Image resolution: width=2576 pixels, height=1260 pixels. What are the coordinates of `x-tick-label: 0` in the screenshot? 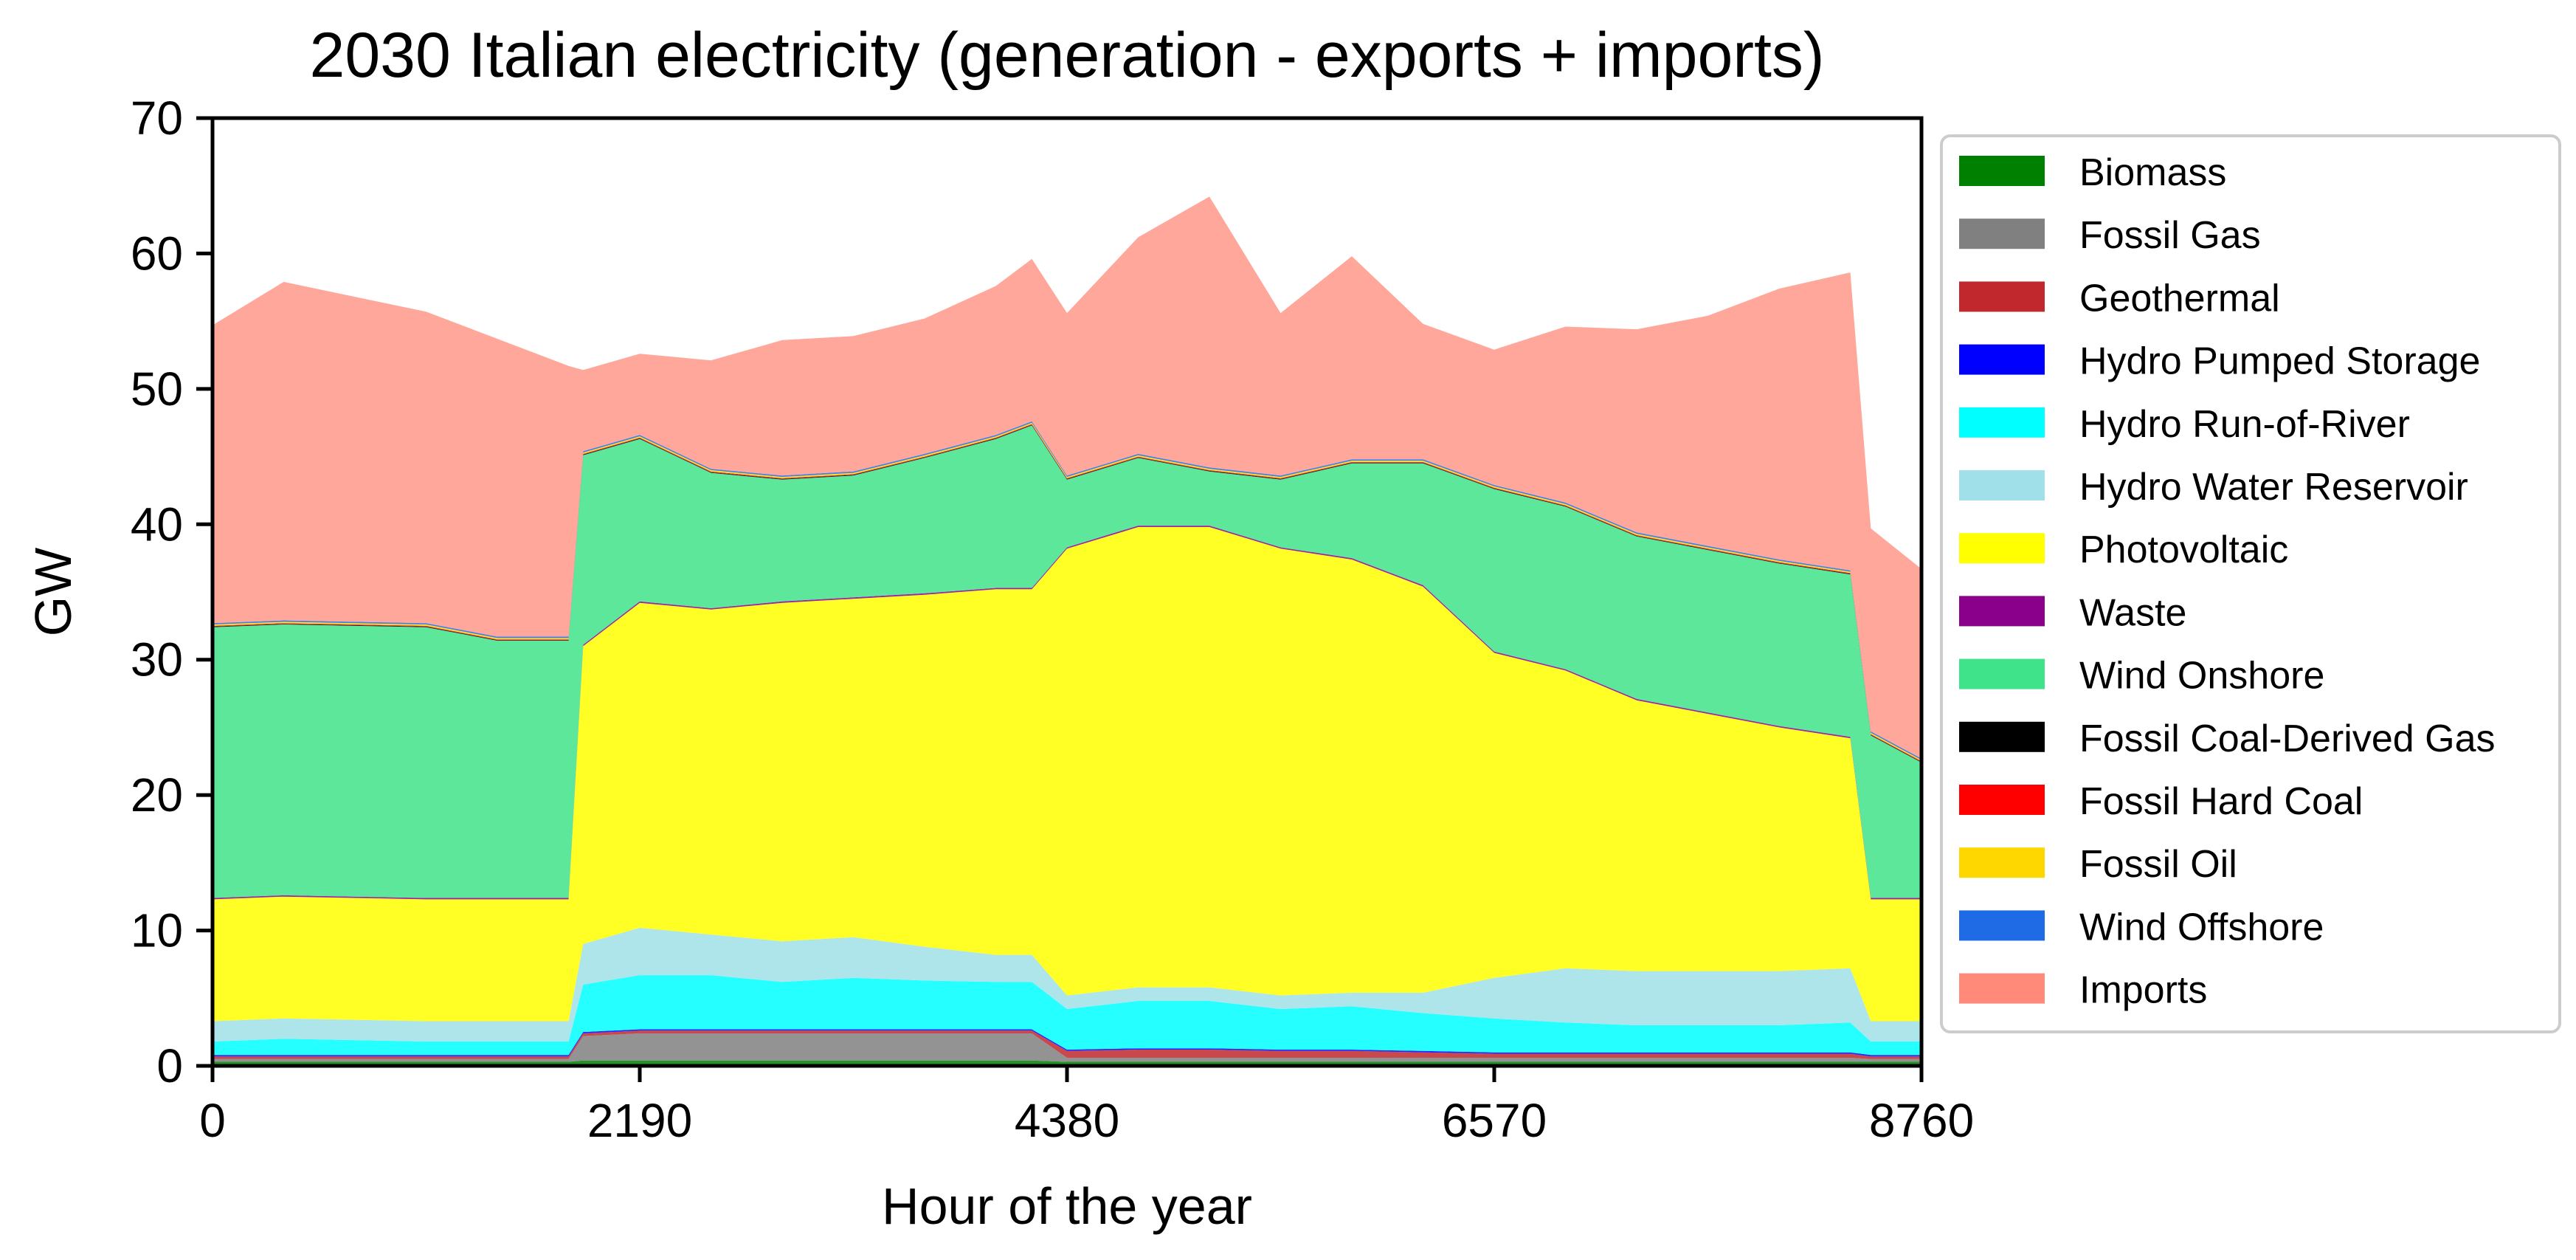 It's located at (213, 1120).